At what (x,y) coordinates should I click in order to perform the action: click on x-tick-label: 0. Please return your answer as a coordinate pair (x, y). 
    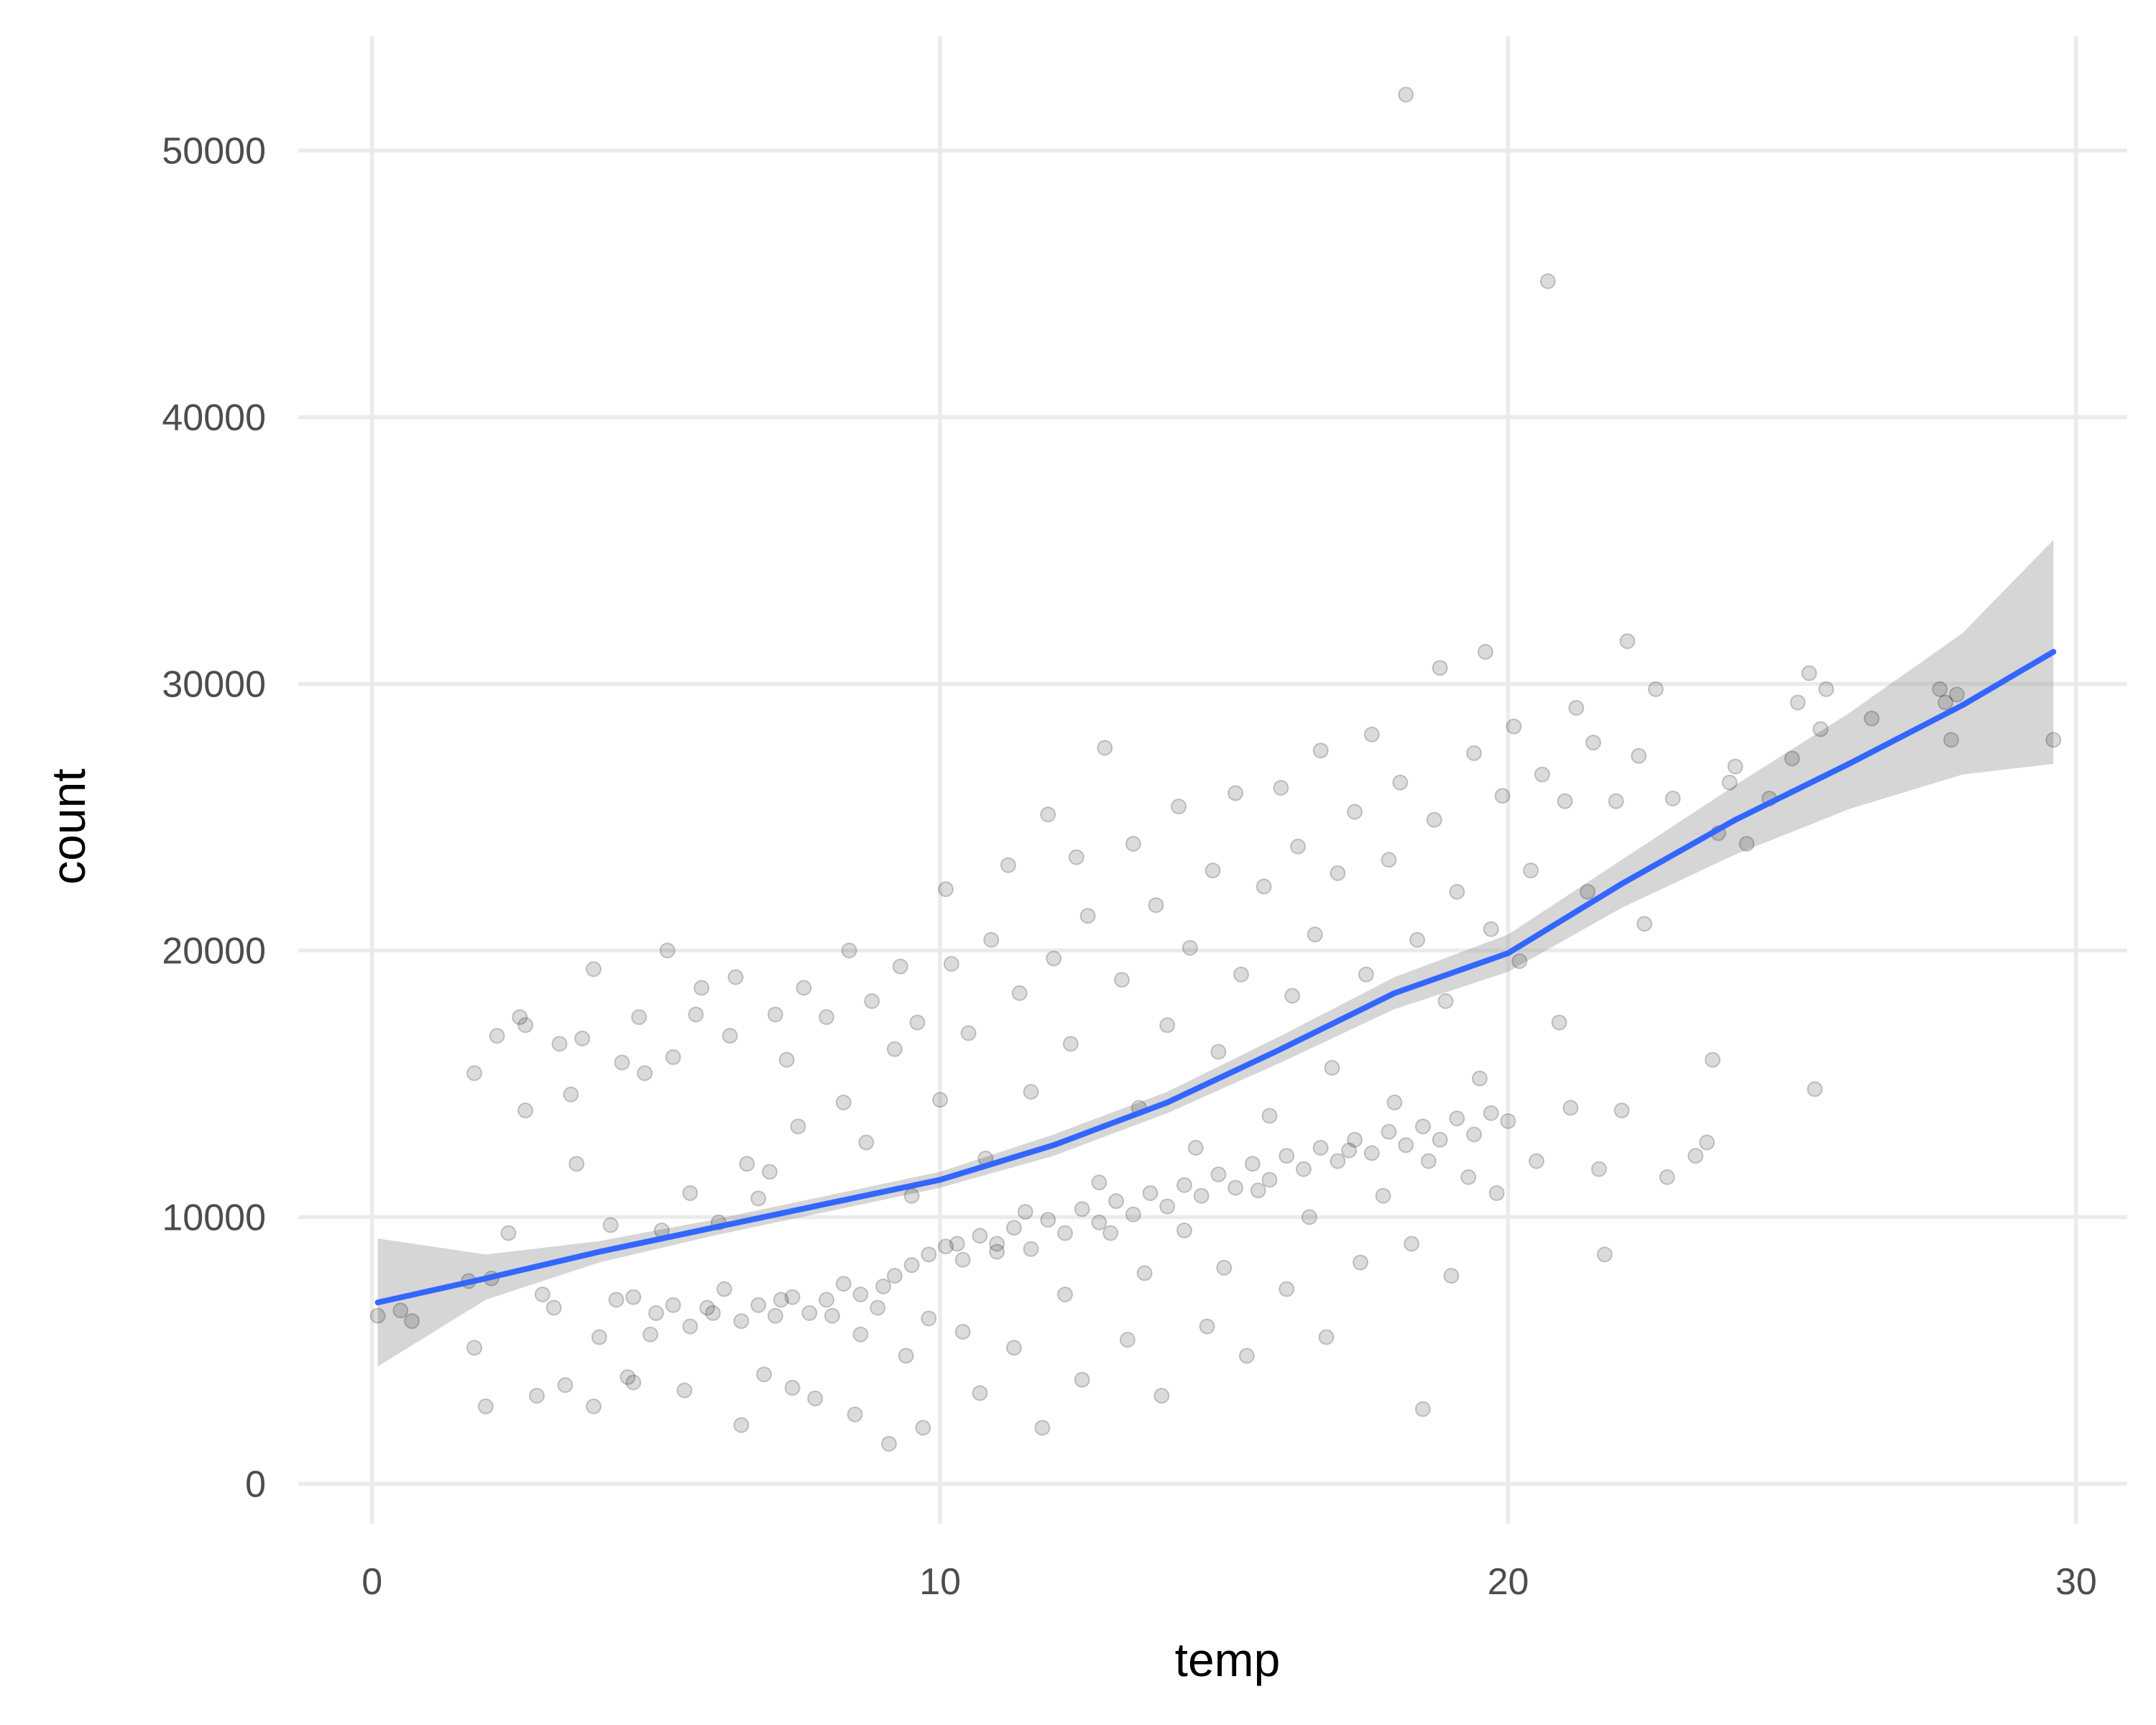
    Looking at the image, I should click on (371, 1582).